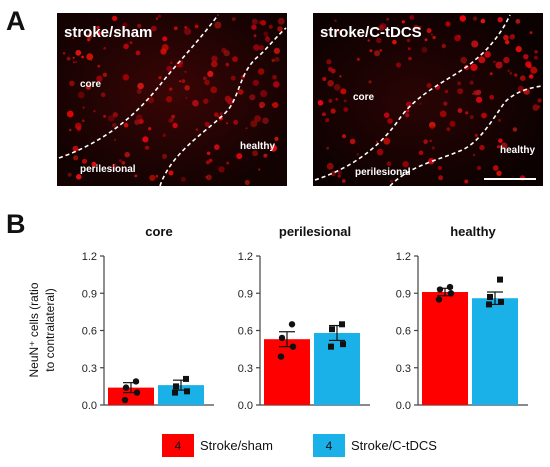 The image size is (550, 467). I want to click on panel-a-letter: A, so click(16, 21).